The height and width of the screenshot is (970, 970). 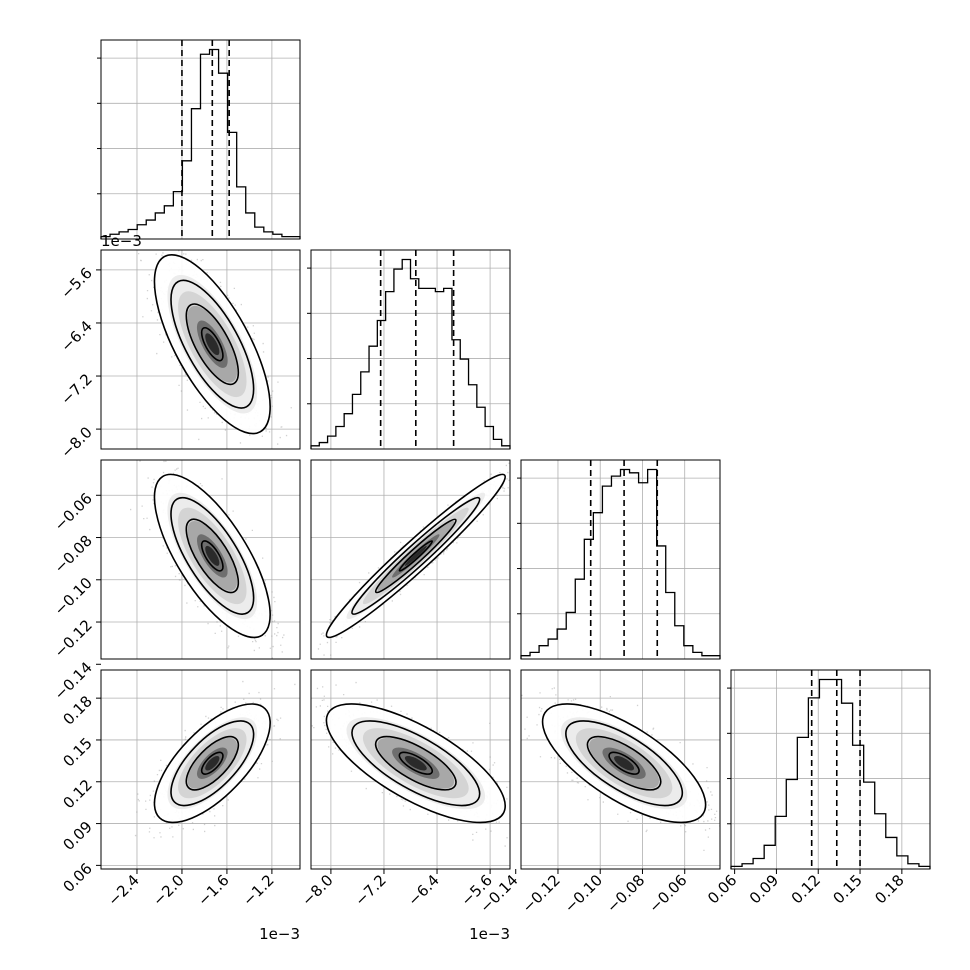 What do you see at coordinates (73, 680) in the screenshot?
I see `y-tick-label: −0.14` at bounding box center [73, 680].